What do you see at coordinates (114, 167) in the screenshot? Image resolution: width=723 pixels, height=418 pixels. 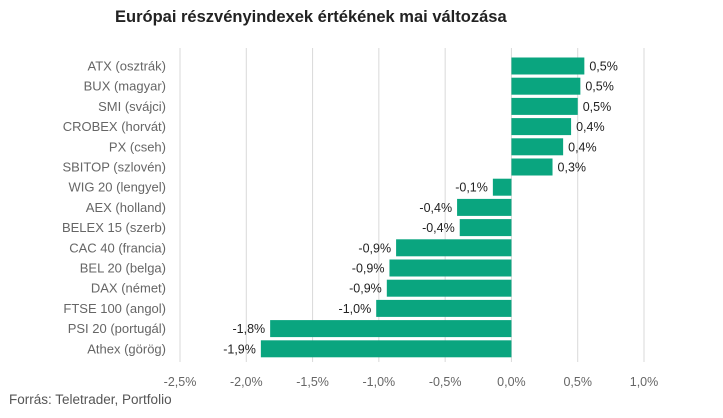 I see `category-label: SBITOP (szlovén)` at bounding box center [114, 167].